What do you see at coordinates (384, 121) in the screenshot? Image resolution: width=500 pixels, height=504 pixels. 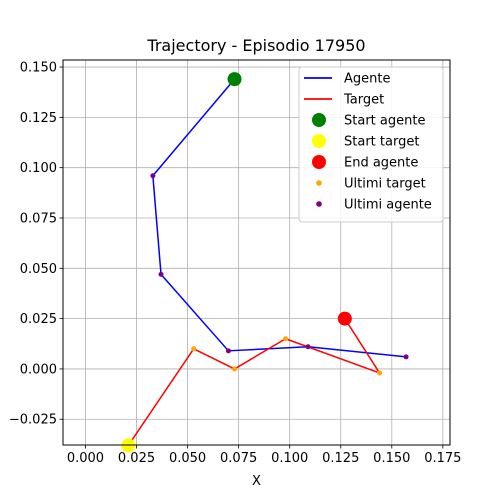 I see `legend-label-start-agente: Start agente` at bounding box center [384, 121].